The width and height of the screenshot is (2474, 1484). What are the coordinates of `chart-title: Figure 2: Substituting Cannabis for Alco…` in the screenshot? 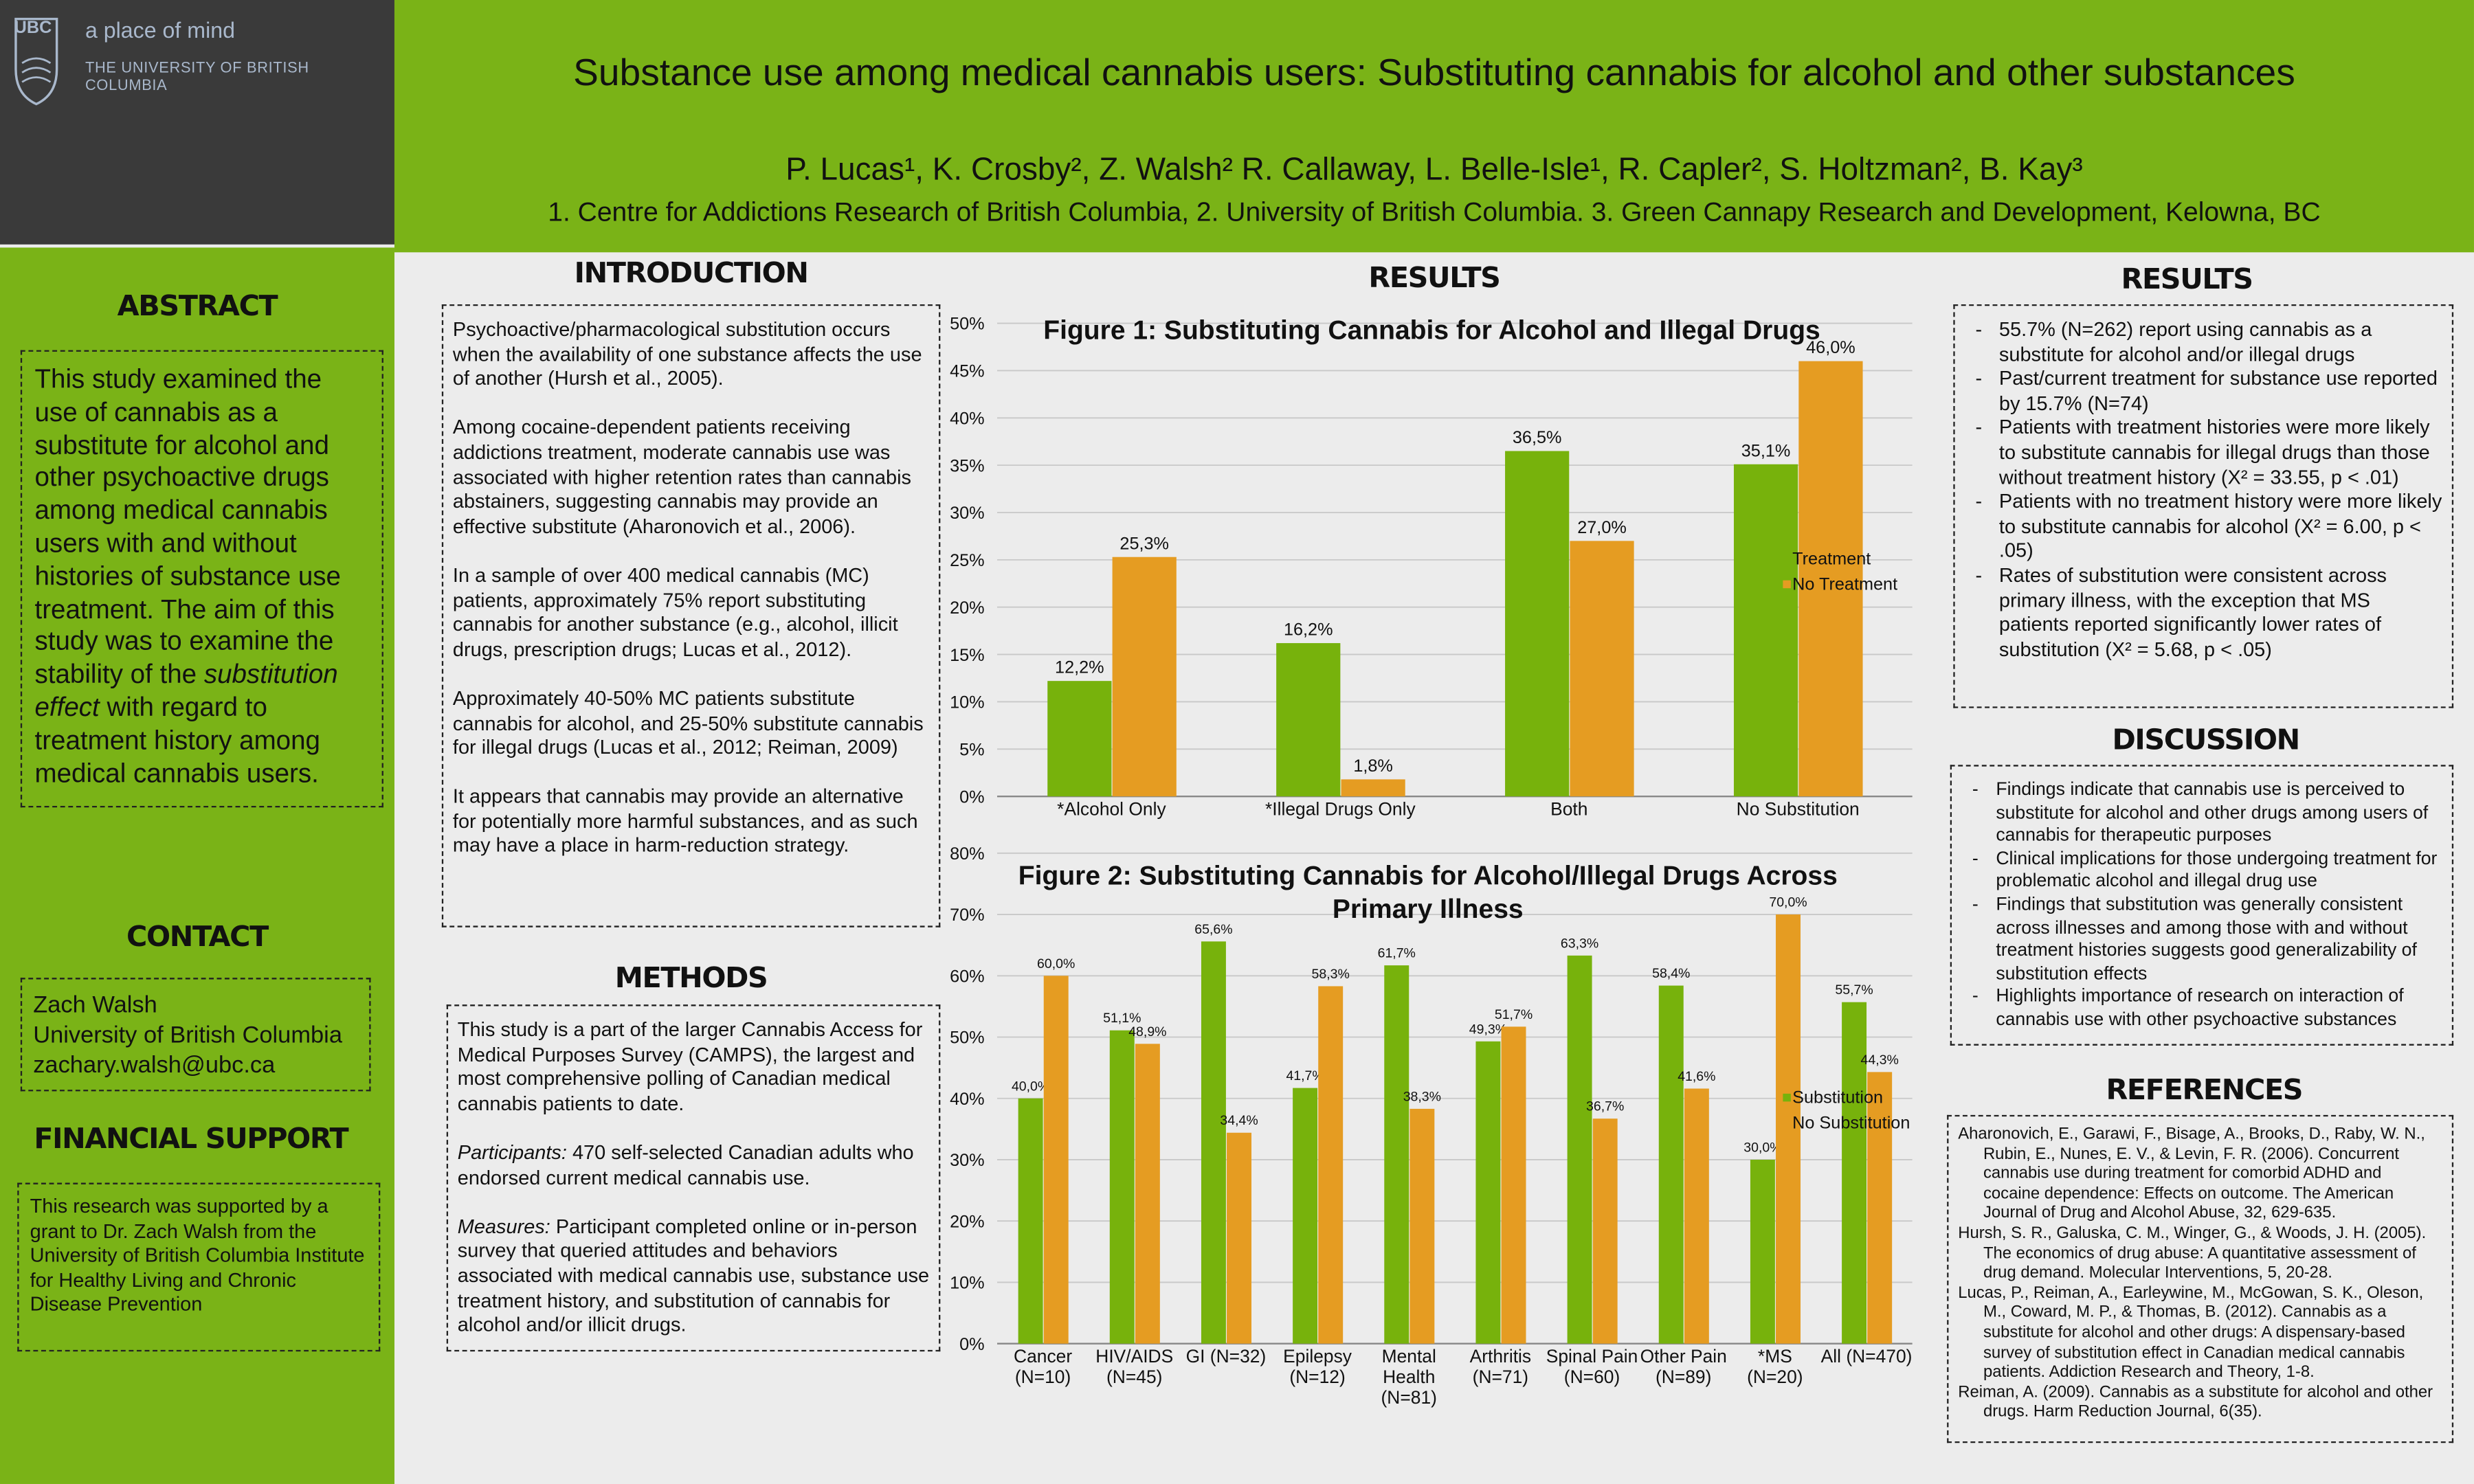 It's located at (1428, 893).